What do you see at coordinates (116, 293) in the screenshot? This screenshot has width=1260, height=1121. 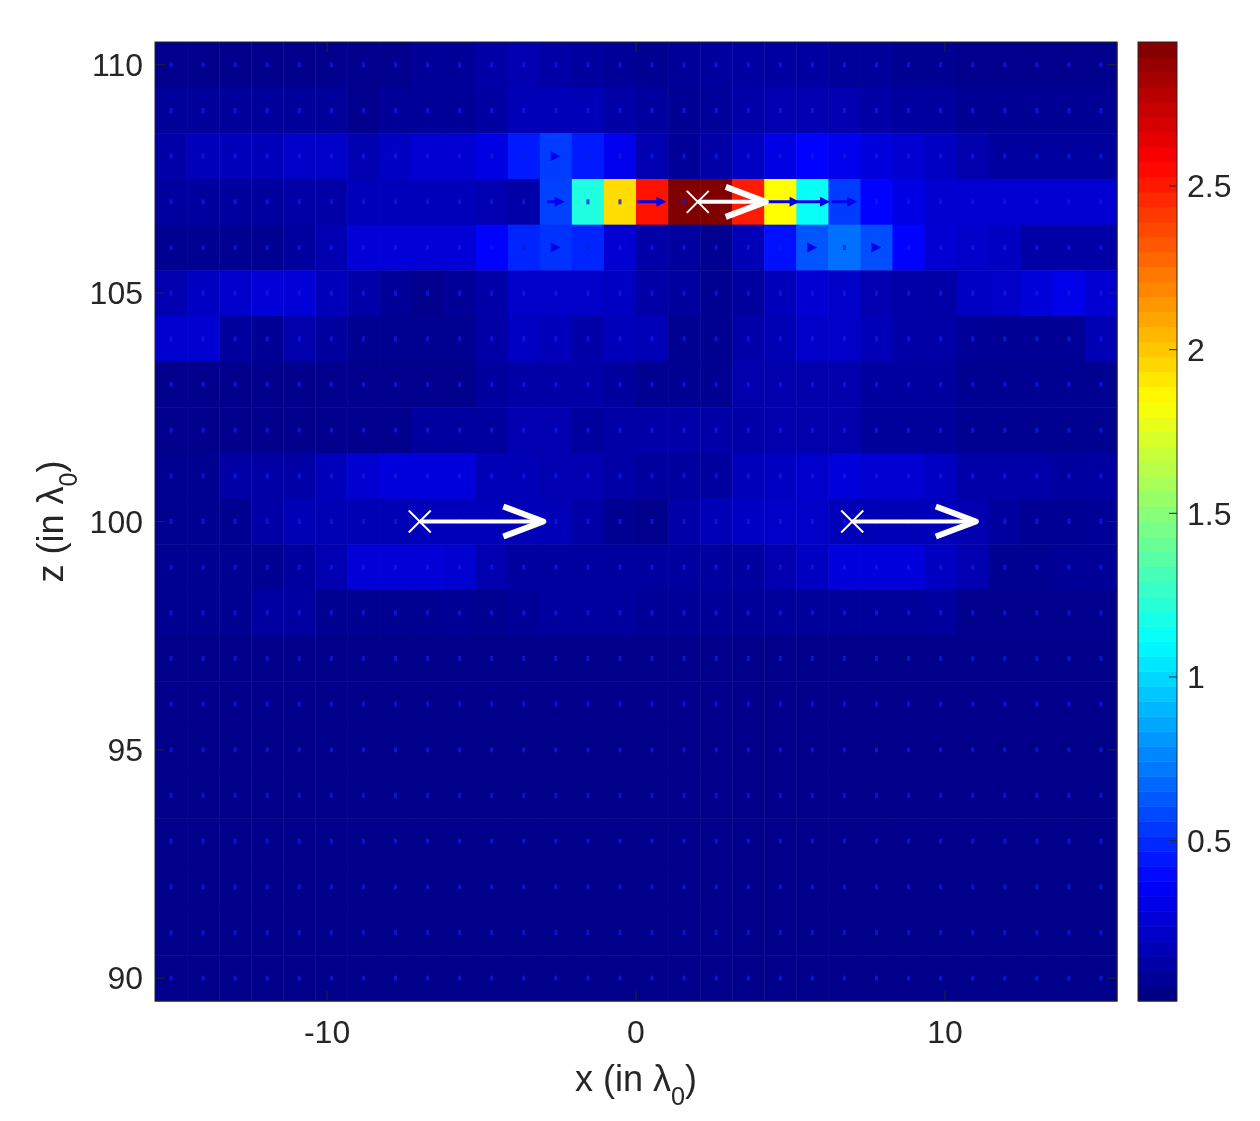 I see `y-tick-label: 105` at bounding box center [116, 293].